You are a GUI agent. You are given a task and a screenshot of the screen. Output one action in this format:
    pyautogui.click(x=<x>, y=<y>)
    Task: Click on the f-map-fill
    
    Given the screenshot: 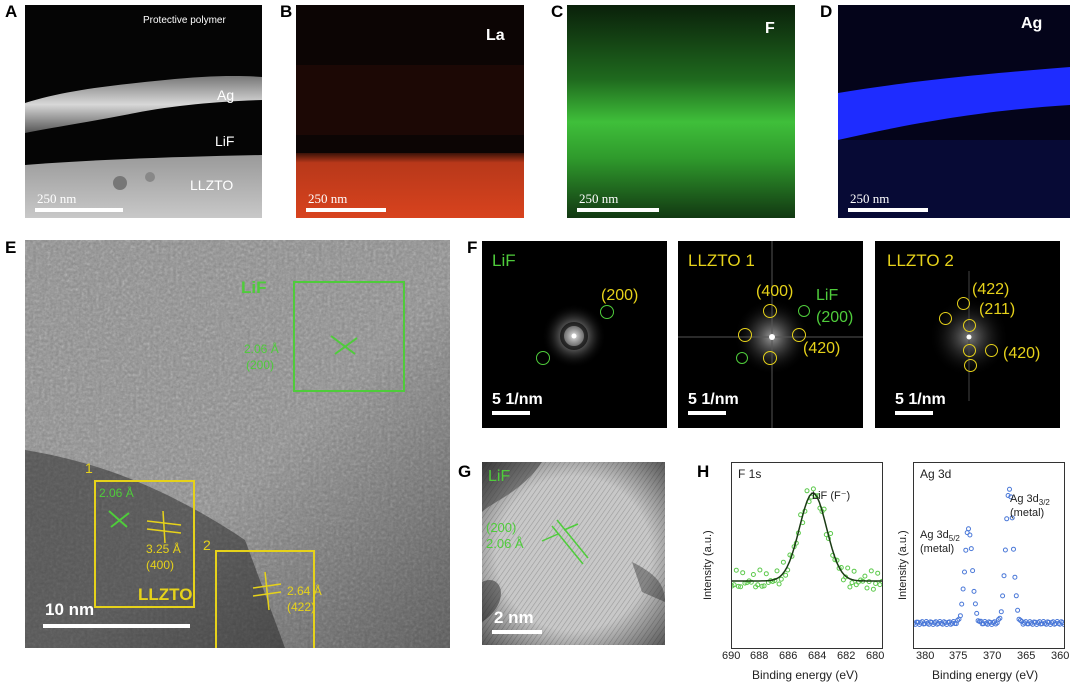 What is the action you would take?
    pyautogui.click(x=681, y=111)
    